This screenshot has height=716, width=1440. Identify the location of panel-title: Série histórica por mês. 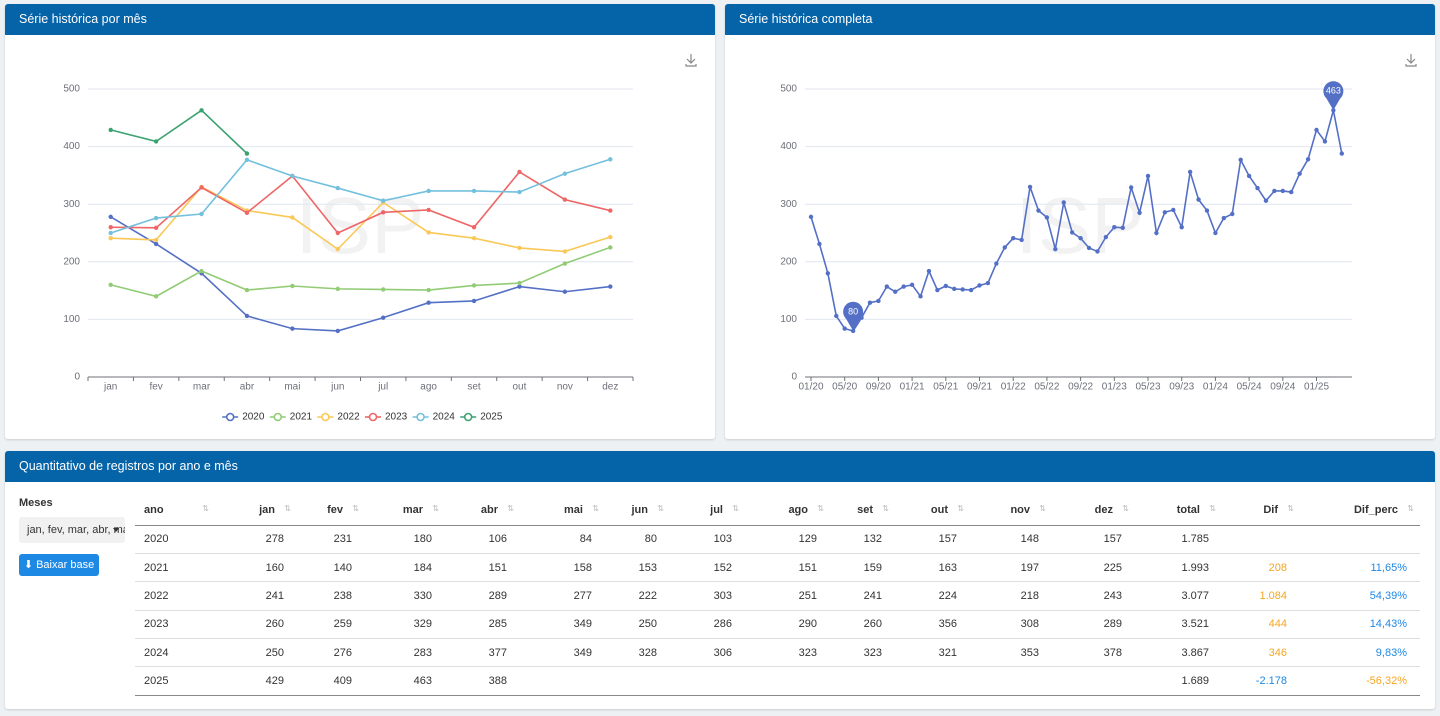
(360, 19).